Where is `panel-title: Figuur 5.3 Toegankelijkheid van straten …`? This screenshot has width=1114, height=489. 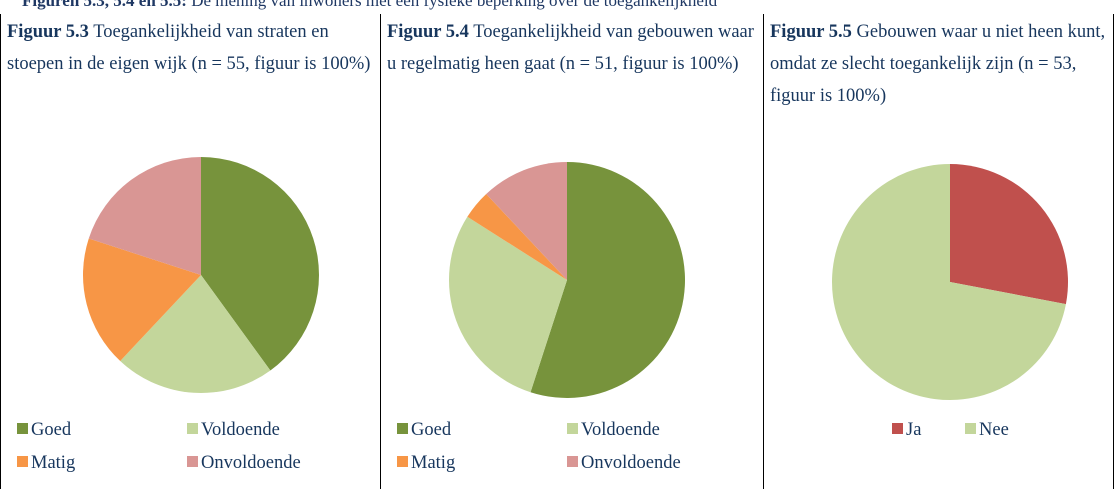
panel-title: Figuur 5.3 Toegankelijkheid van straten … is located at coordinates (190, 48).